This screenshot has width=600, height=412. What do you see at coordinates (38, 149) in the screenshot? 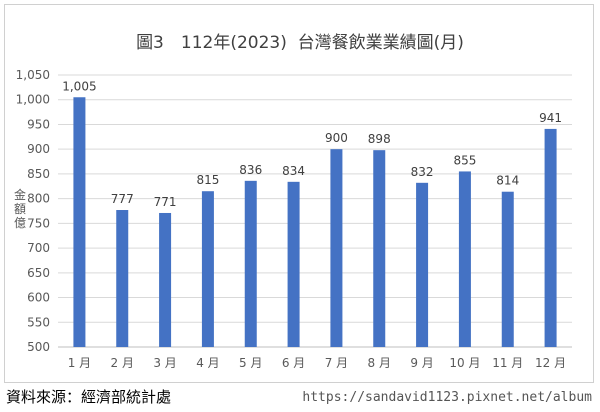
I see `y-tick-label: 900` at bounding box center [38, 149].